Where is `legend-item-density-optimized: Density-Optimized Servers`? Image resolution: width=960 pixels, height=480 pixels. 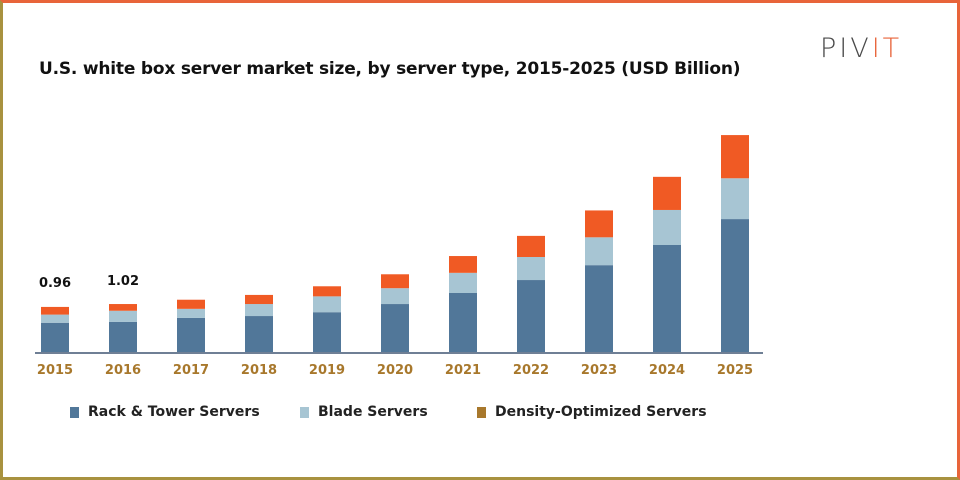
legend-item-density-optimized: Density-Optimized Servers is located at coordinates (592, 412).